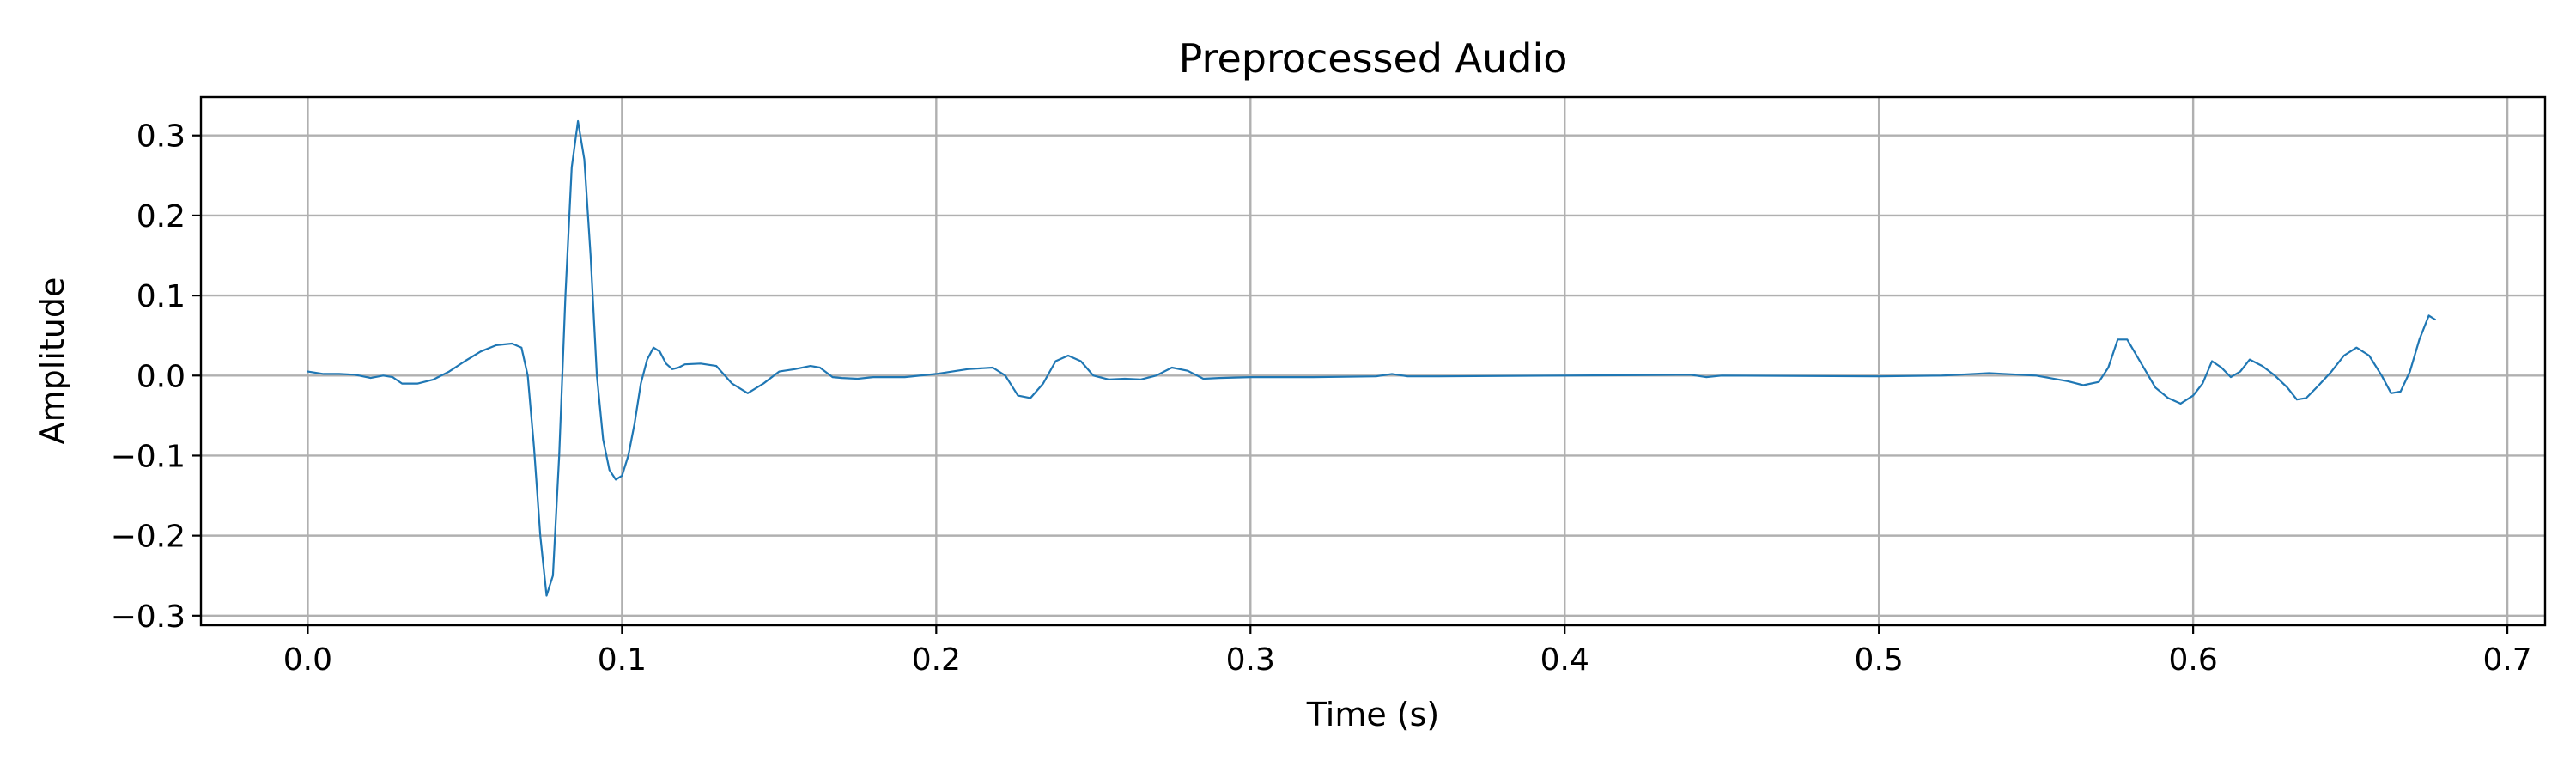  Describe the element at coordinates (307, 660) in the screenshot. I see `x-tick-label: 0.0` at that location.